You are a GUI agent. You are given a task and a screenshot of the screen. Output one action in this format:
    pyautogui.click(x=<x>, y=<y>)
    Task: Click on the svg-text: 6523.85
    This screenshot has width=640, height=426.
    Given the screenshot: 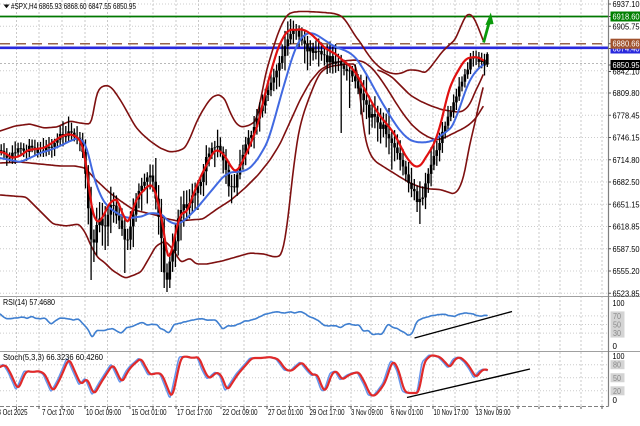 What is the action you would take?
    pyautogui.click(x=626, y=293)
    